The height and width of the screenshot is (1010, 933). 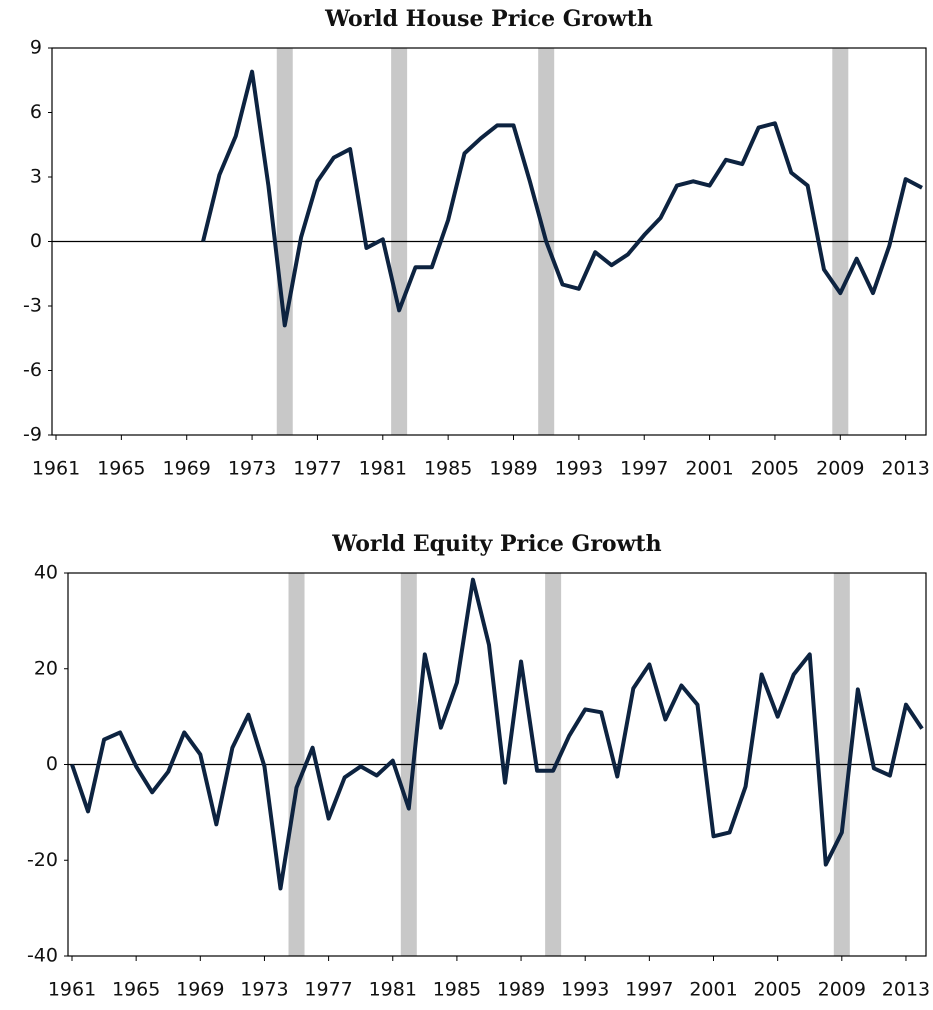 I want to click on y-tick-label: 3, so click(x=36, y=177).